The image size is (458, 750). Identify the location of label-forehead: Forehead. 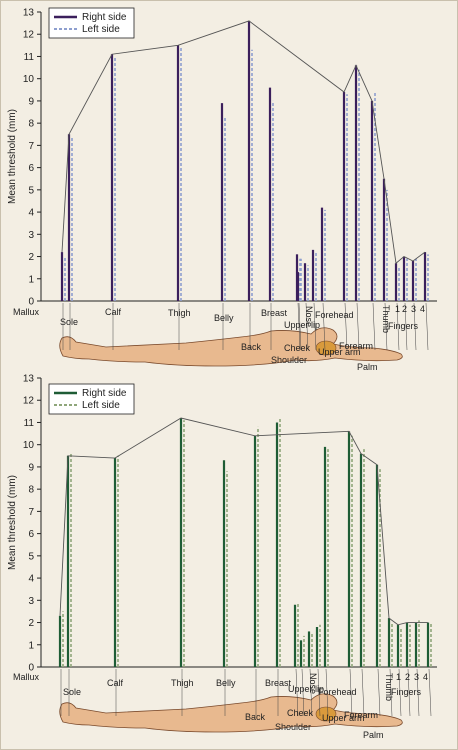
(334, 315).